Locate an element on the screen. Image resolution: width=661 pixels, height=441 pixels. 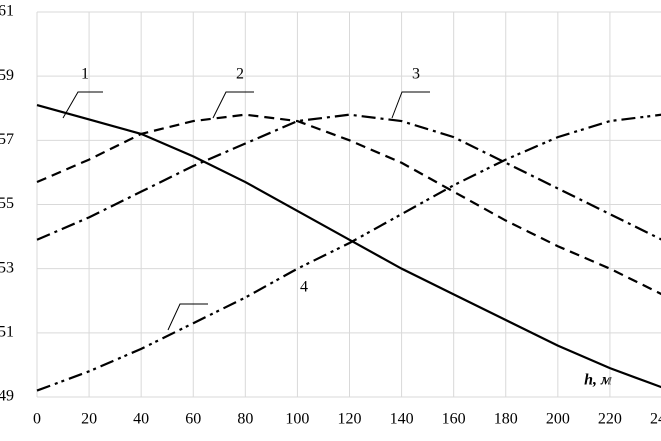
x-tick-label: 220 is located at coordinates (610, 419).